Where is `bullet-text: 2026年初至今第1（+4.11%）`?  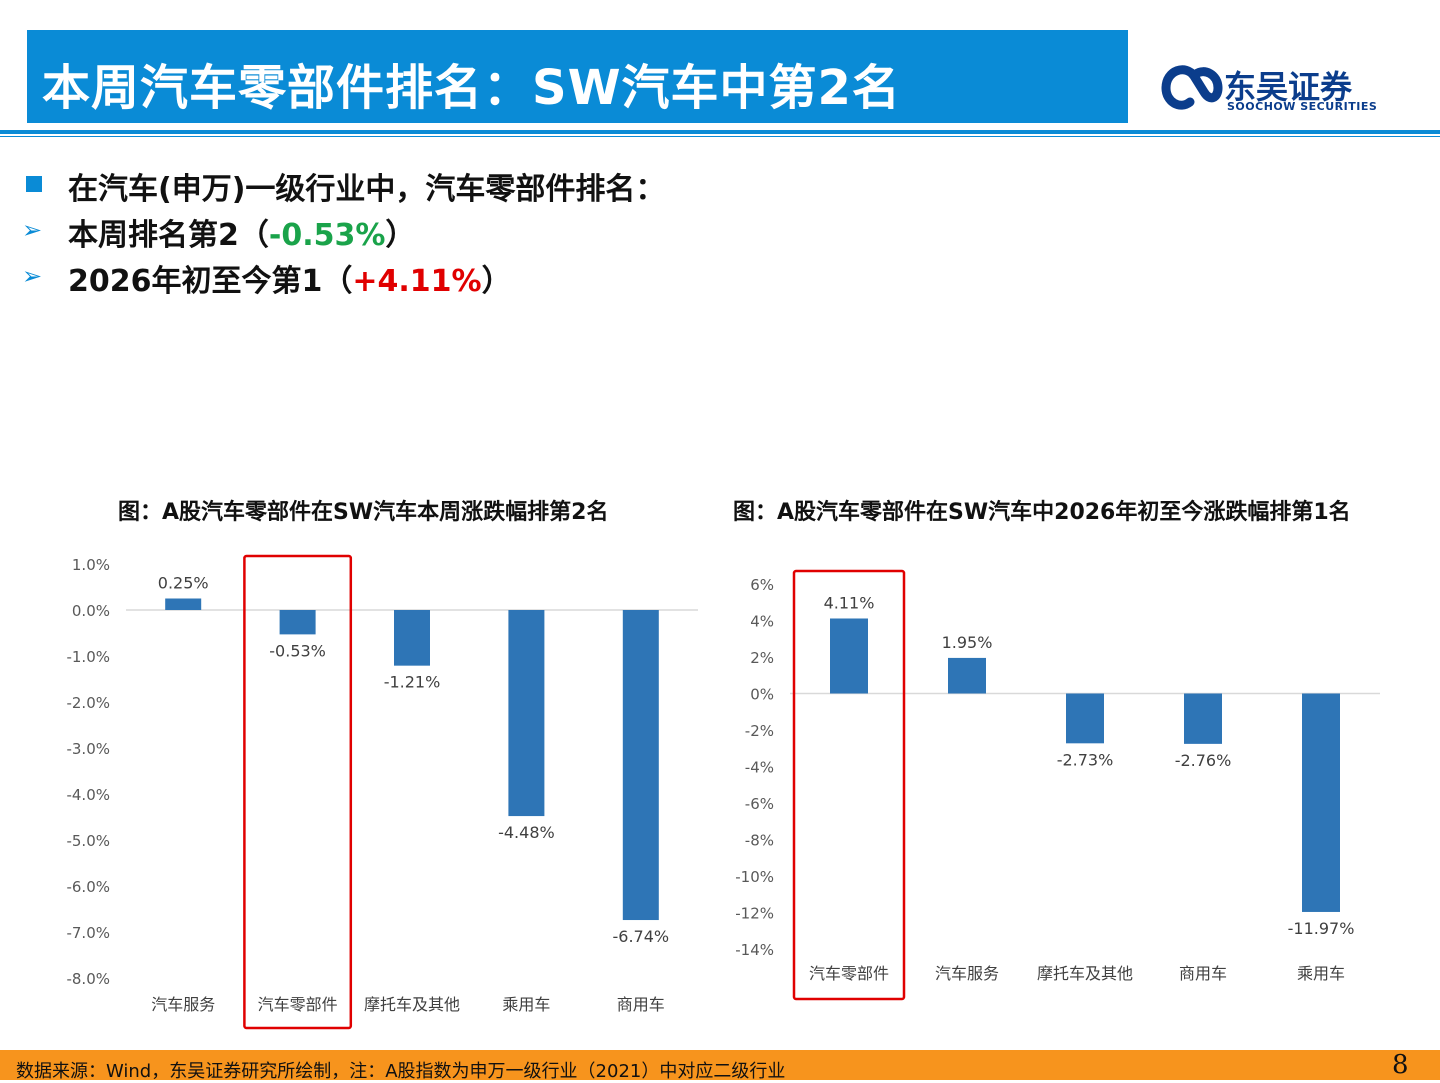 bullet-text: 2026年初至今第1（+4.11%） is located at coordinates (290, 278).